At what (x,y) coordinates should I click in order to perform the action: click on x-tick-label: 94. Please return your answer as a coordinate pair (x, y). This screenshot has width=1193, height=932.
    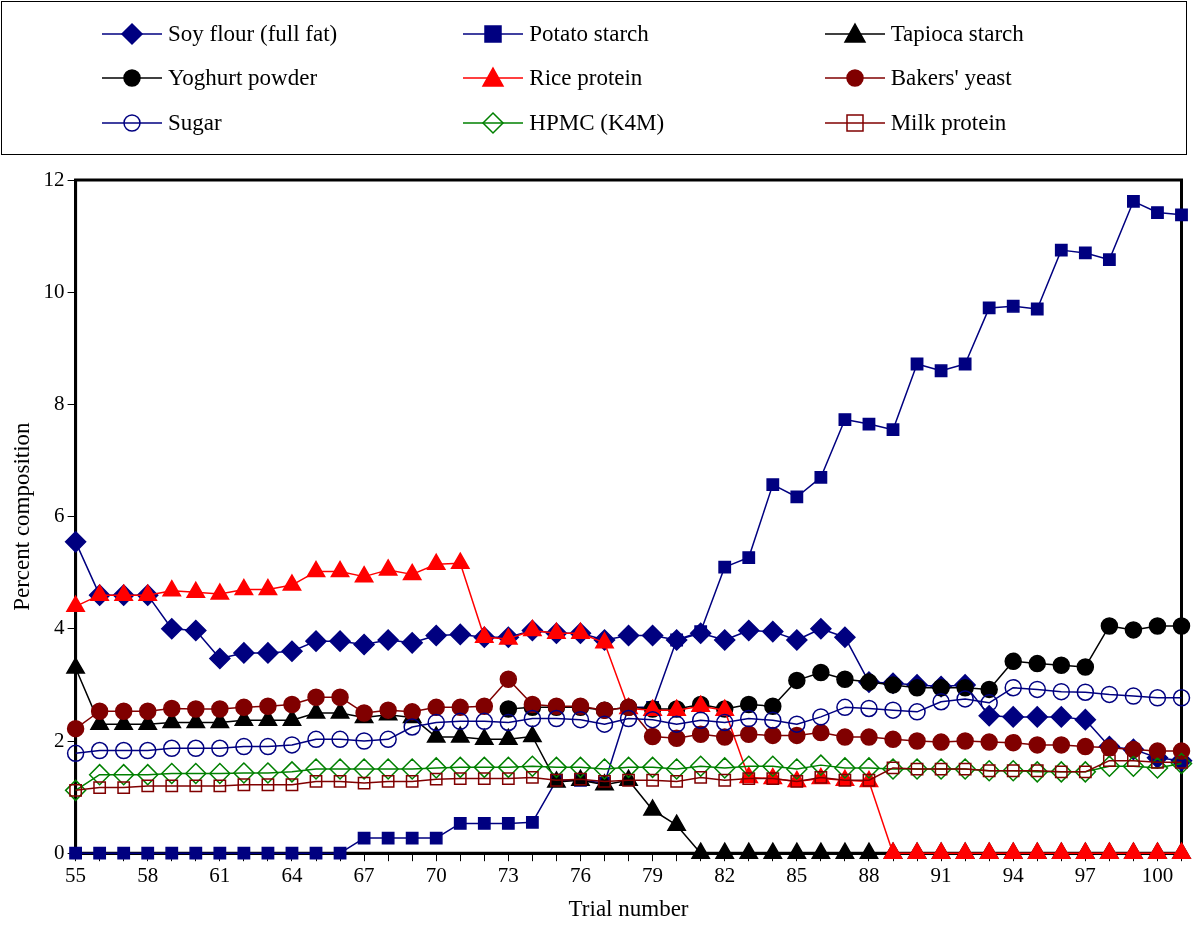
    Looking at the image, I should click on (1013, 875).